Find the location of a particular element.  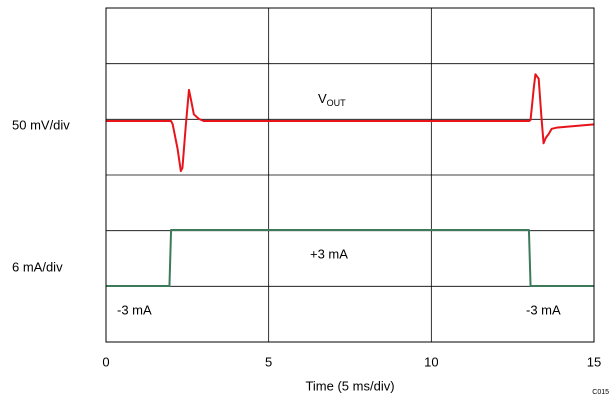

vout-annotation: VOUT is located at coordinates (332, 99).